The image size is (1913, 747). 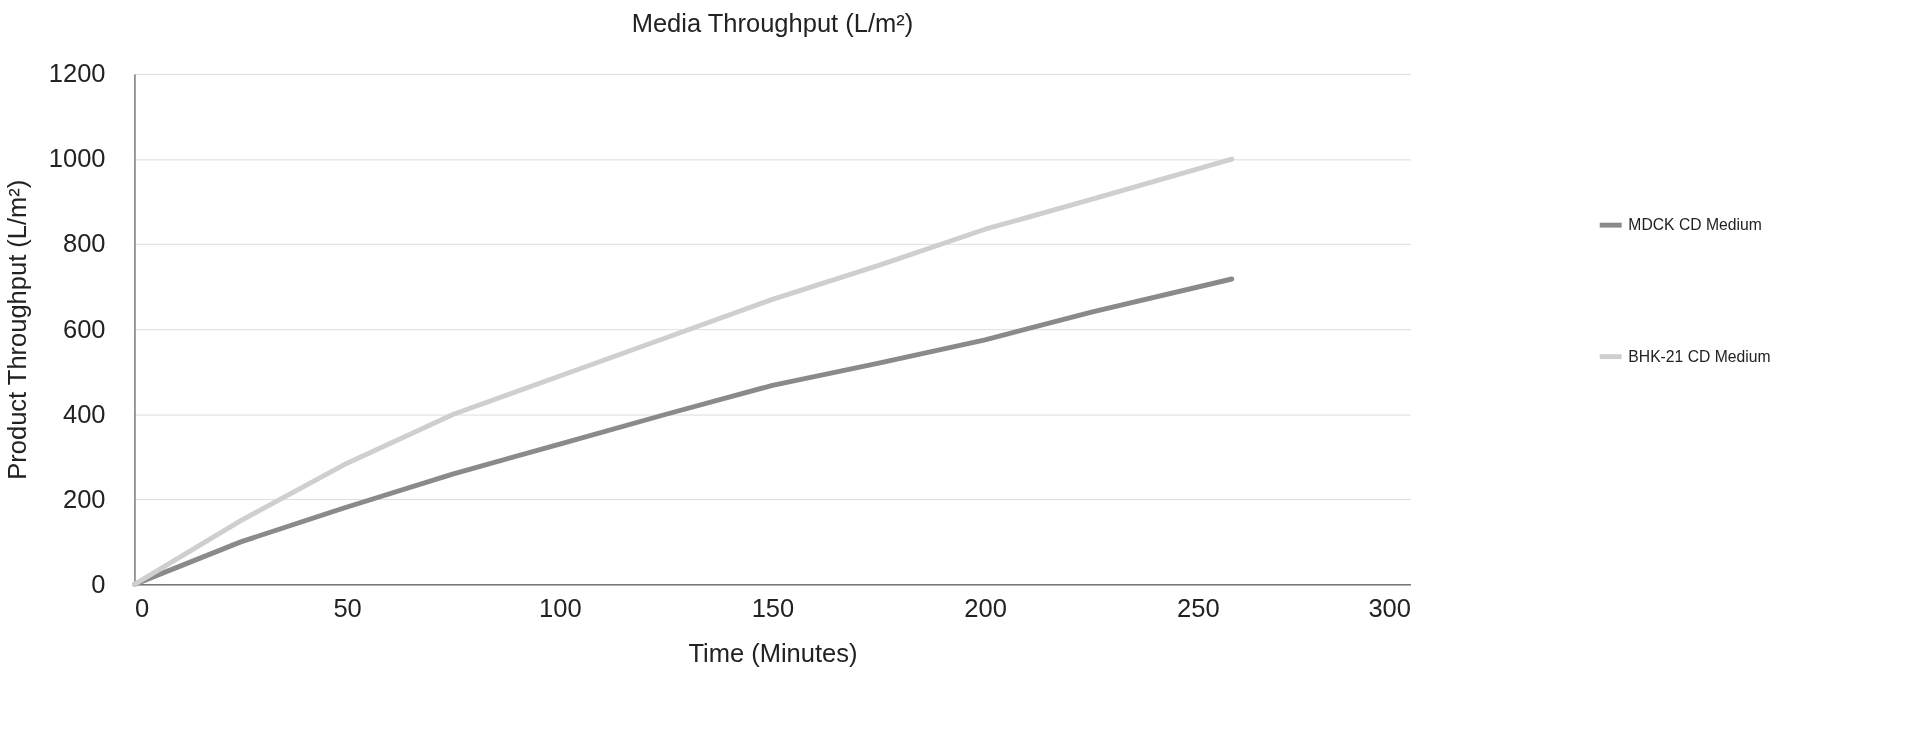 I want to click on y-tick-label: 400, so click(x=84, y=413).